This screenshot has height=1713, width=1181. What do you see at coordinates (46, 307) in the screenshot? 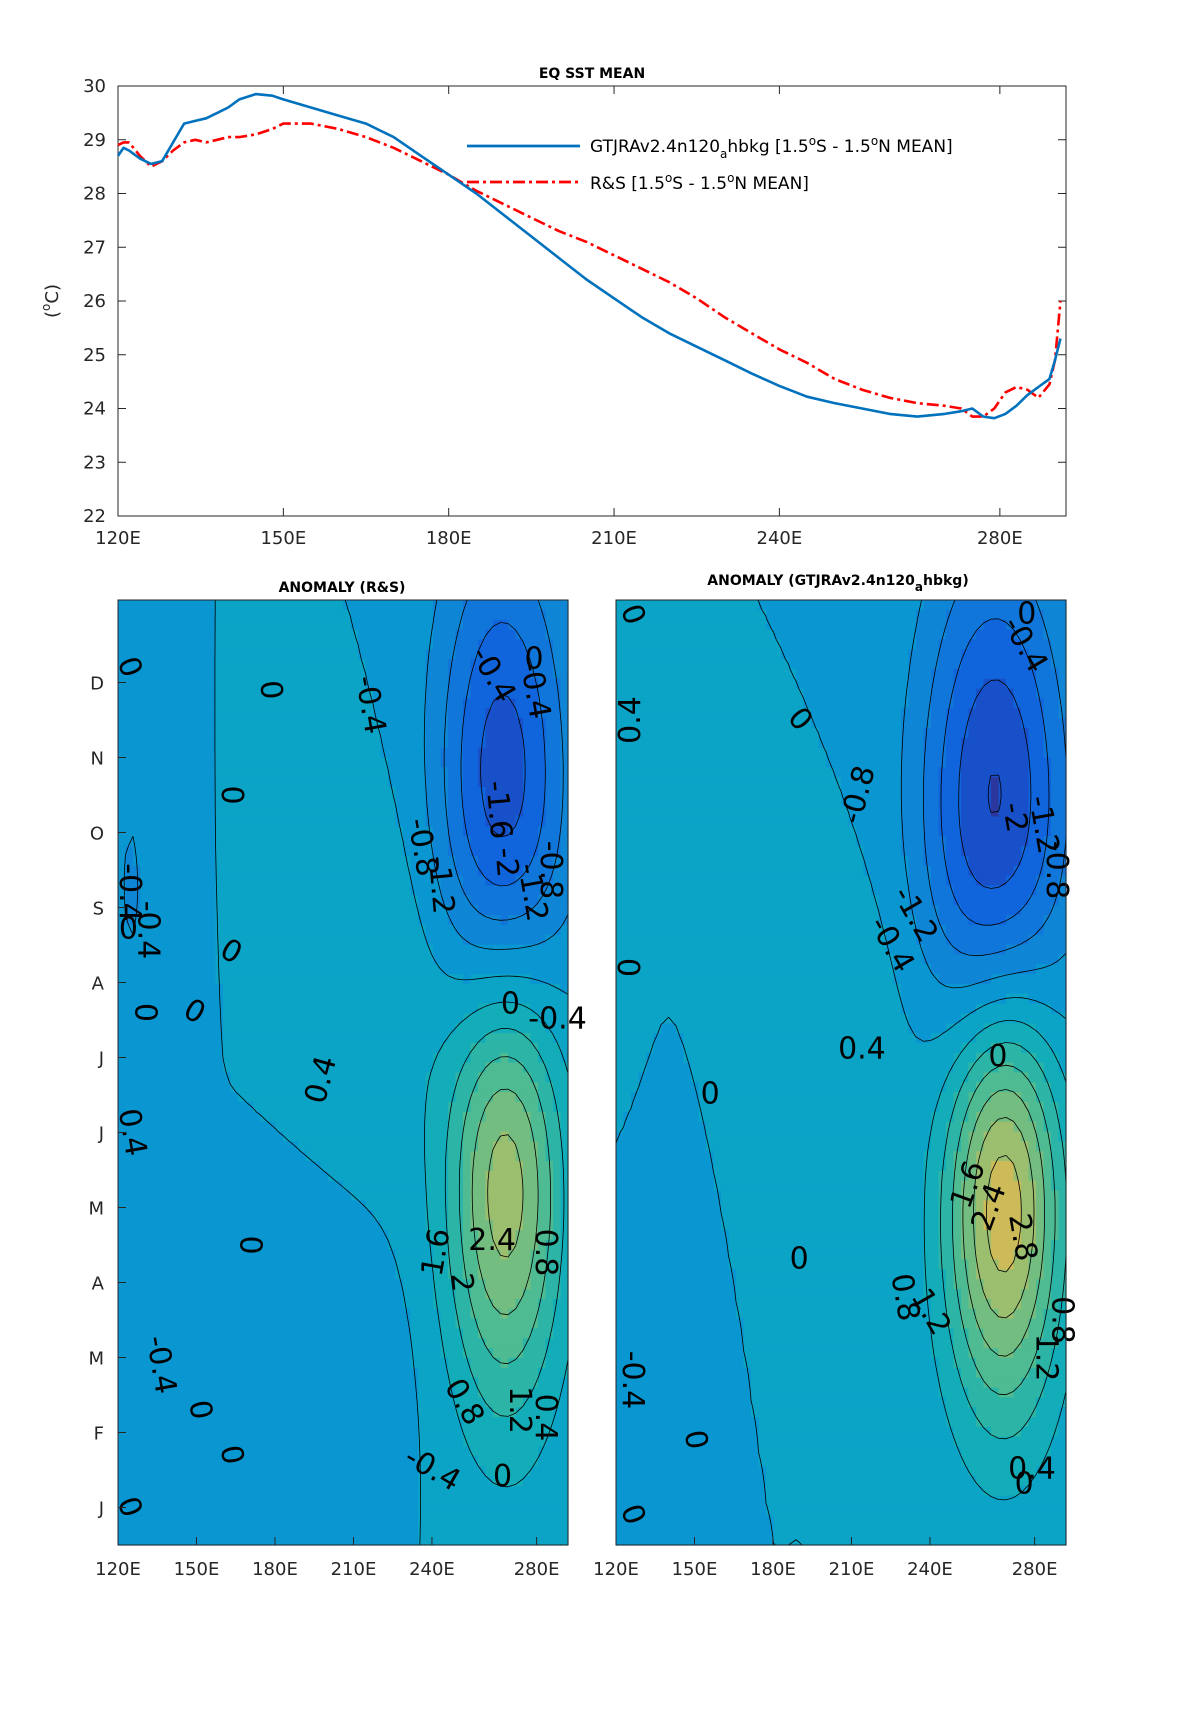
I see `y-axis-label-degree: o` at bounding box center [46, 307].